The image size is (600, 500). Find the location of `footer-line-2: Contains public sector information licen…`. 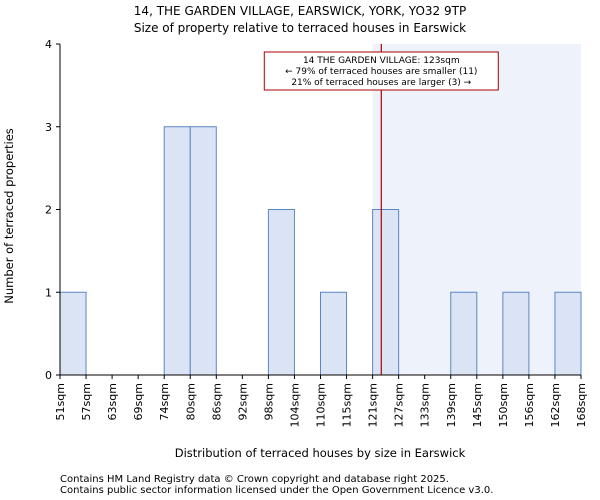

footer-line-2: Contains public sector information licen… is located at coordinates (276, 490).